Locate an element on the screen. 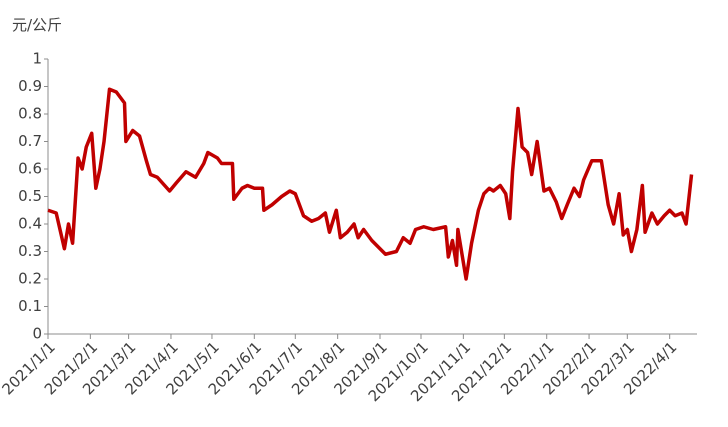  y-tick-label: 0.5 is located at coordinates (30, 196).